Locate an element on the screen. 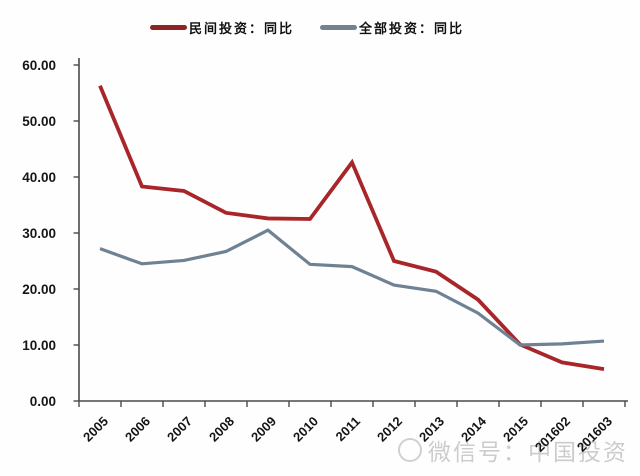 This screenshot has height=476, width=640. x-tick-label: 2012 is located at coordinates (389, 429).